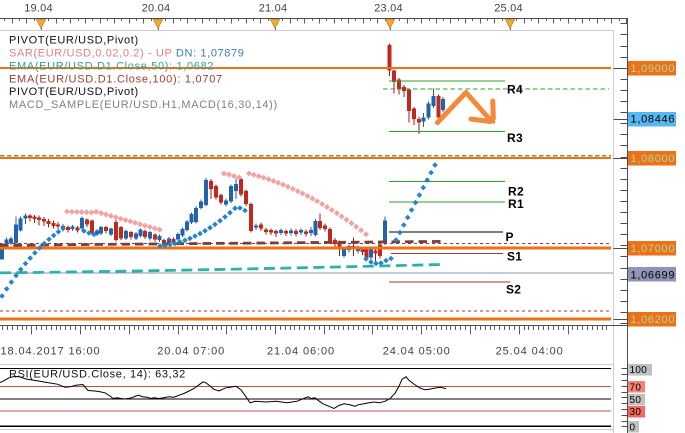 This screenshot has width=685, height=433. What do you see at coordinates (38, 9) in the screenshot?
I see `svg-text: 19.04` at bounding box center [38, 9].